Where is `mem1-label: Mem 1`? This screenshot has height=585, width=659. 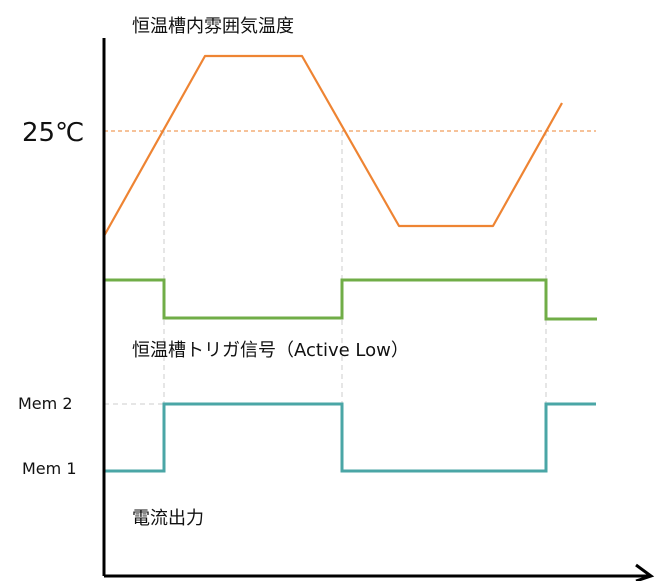
mem1-label: Mem 1 is located at coordinates (49, 468).